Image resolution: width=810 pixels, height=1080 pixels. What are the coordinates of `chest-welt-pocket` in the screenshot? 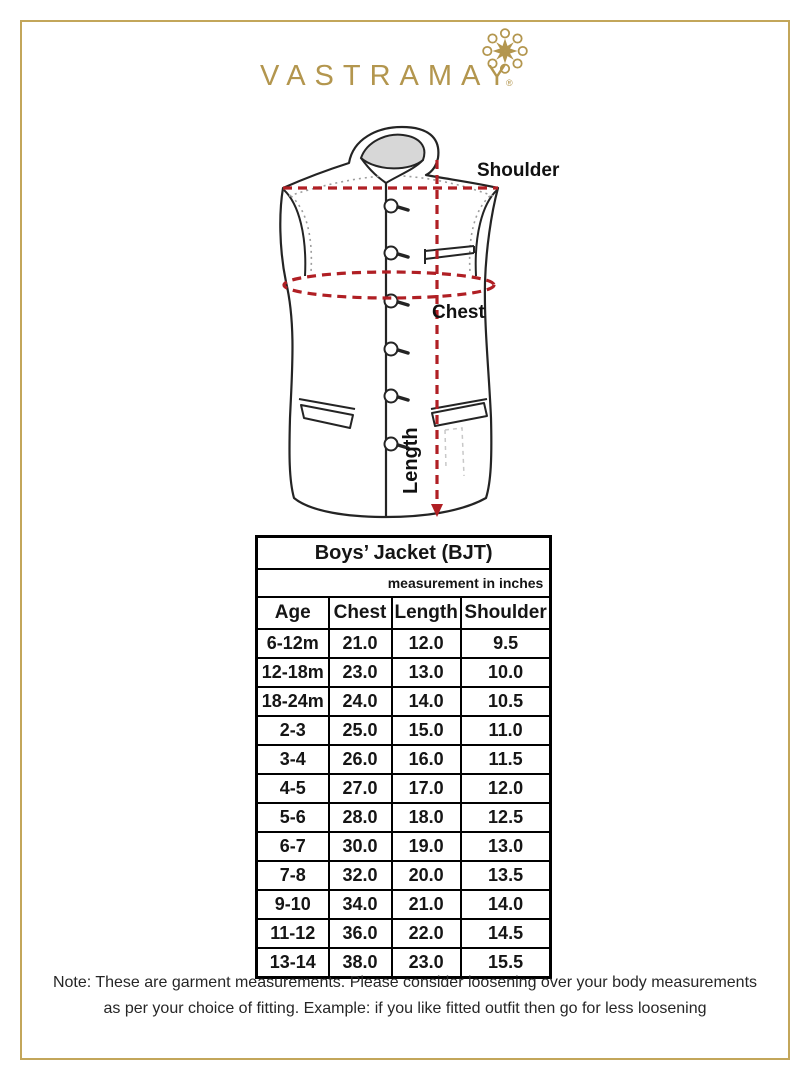 It's located at (449, 254).